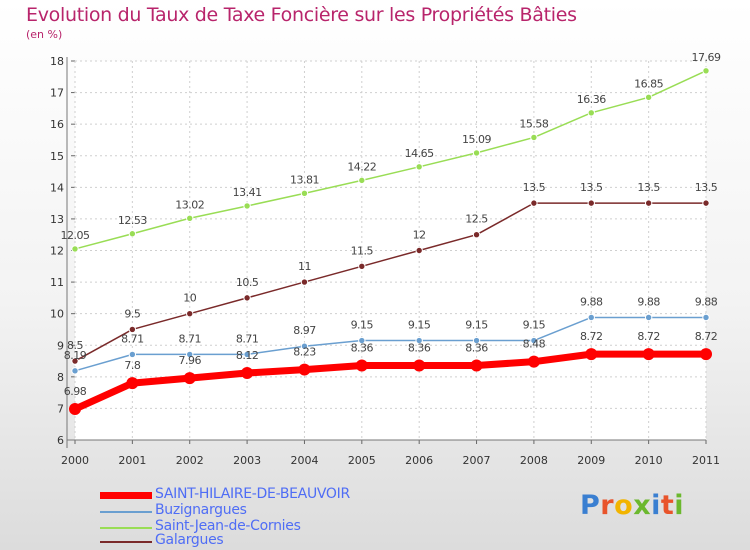 The height and width of the screenshot is (550, 750). Describe the element at coordinates (304, 266) in the screenshot. I see `data-label-3: 11` at that location.